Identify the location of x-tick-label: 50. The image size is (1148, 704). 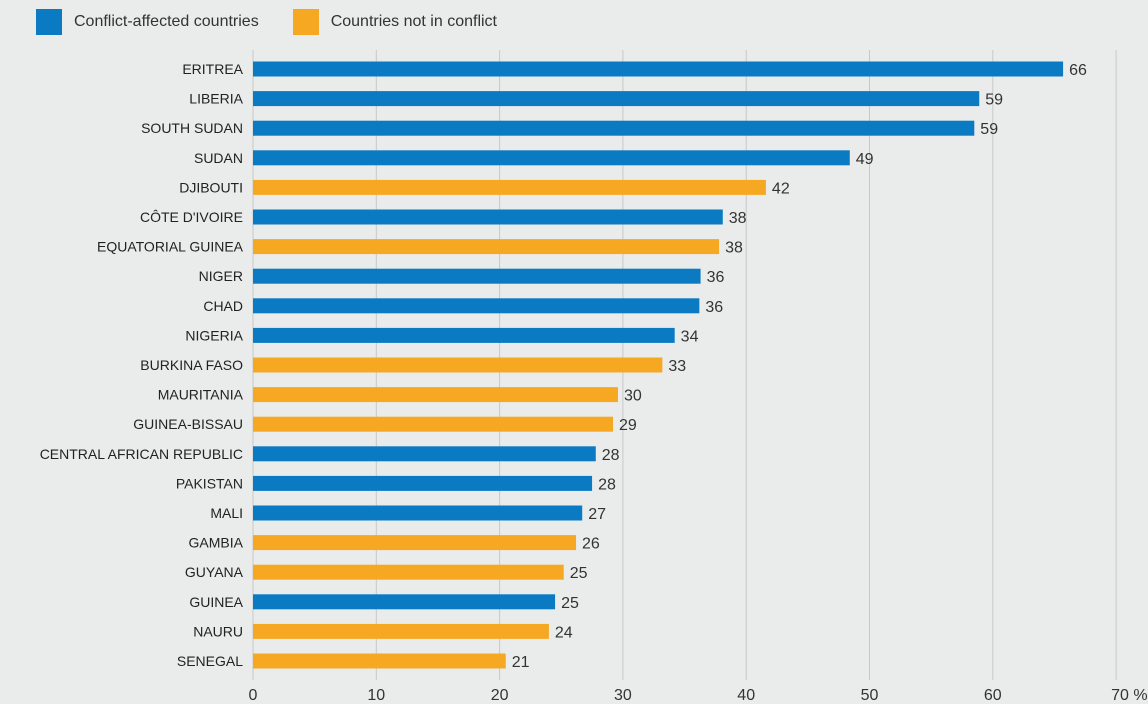
(870, 695).